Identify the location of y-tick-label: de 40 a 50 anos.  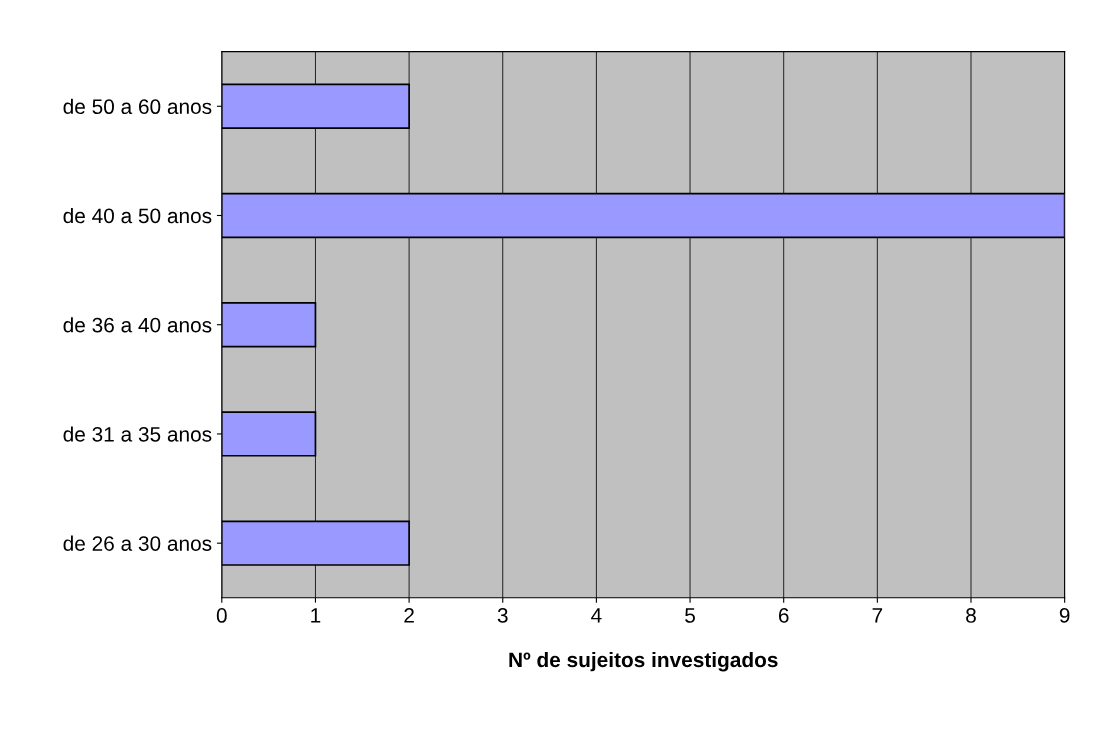
(137, 215).